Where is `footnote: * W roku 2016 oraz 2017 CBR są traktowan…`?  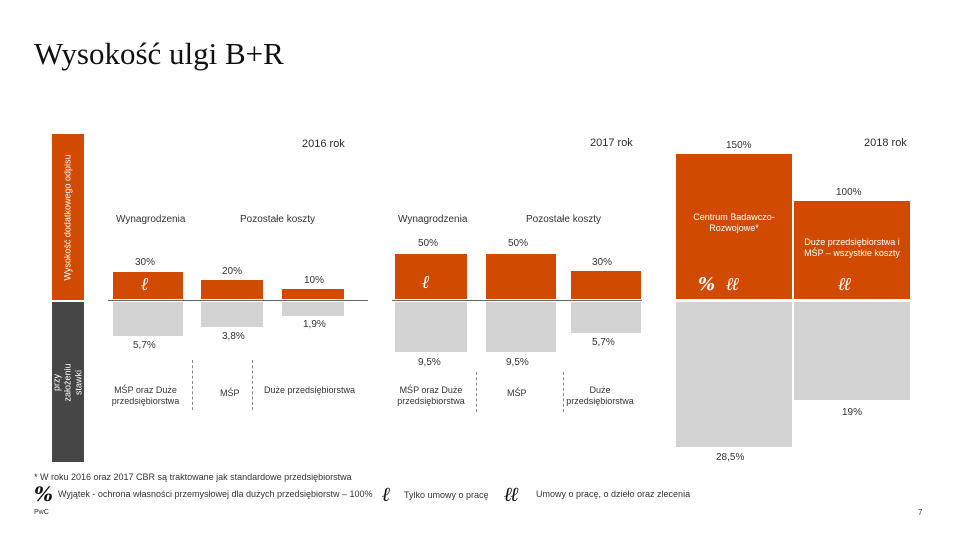
footnote: * W roku 2016 oraz 2017 CBR są traktowan… is located at coordinates (193, 477).